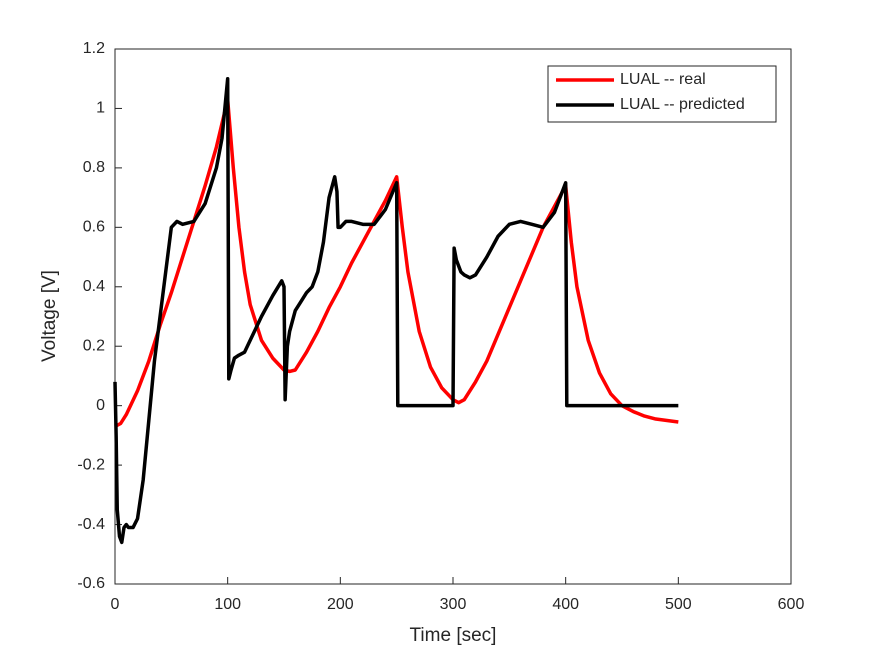 The width and height of the screenshot is (875, 656). Describe the element at coordinates (94, 227) in the screenshot. I see `y-tick-label: 0.6` at that location.